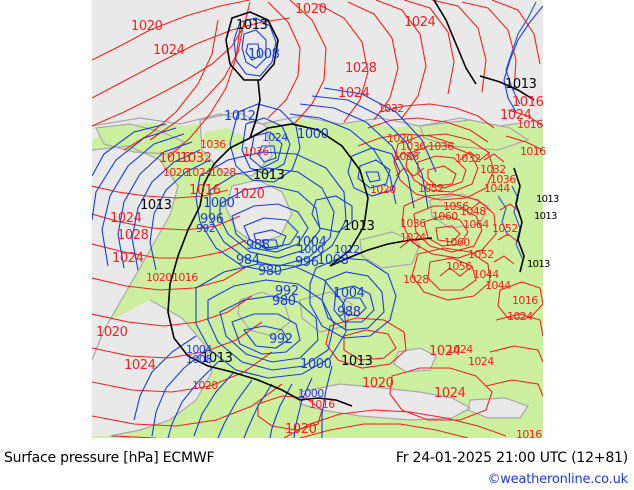  I want to click on provider-credit: ©weatheronline.co.uk, so click(557, 479).